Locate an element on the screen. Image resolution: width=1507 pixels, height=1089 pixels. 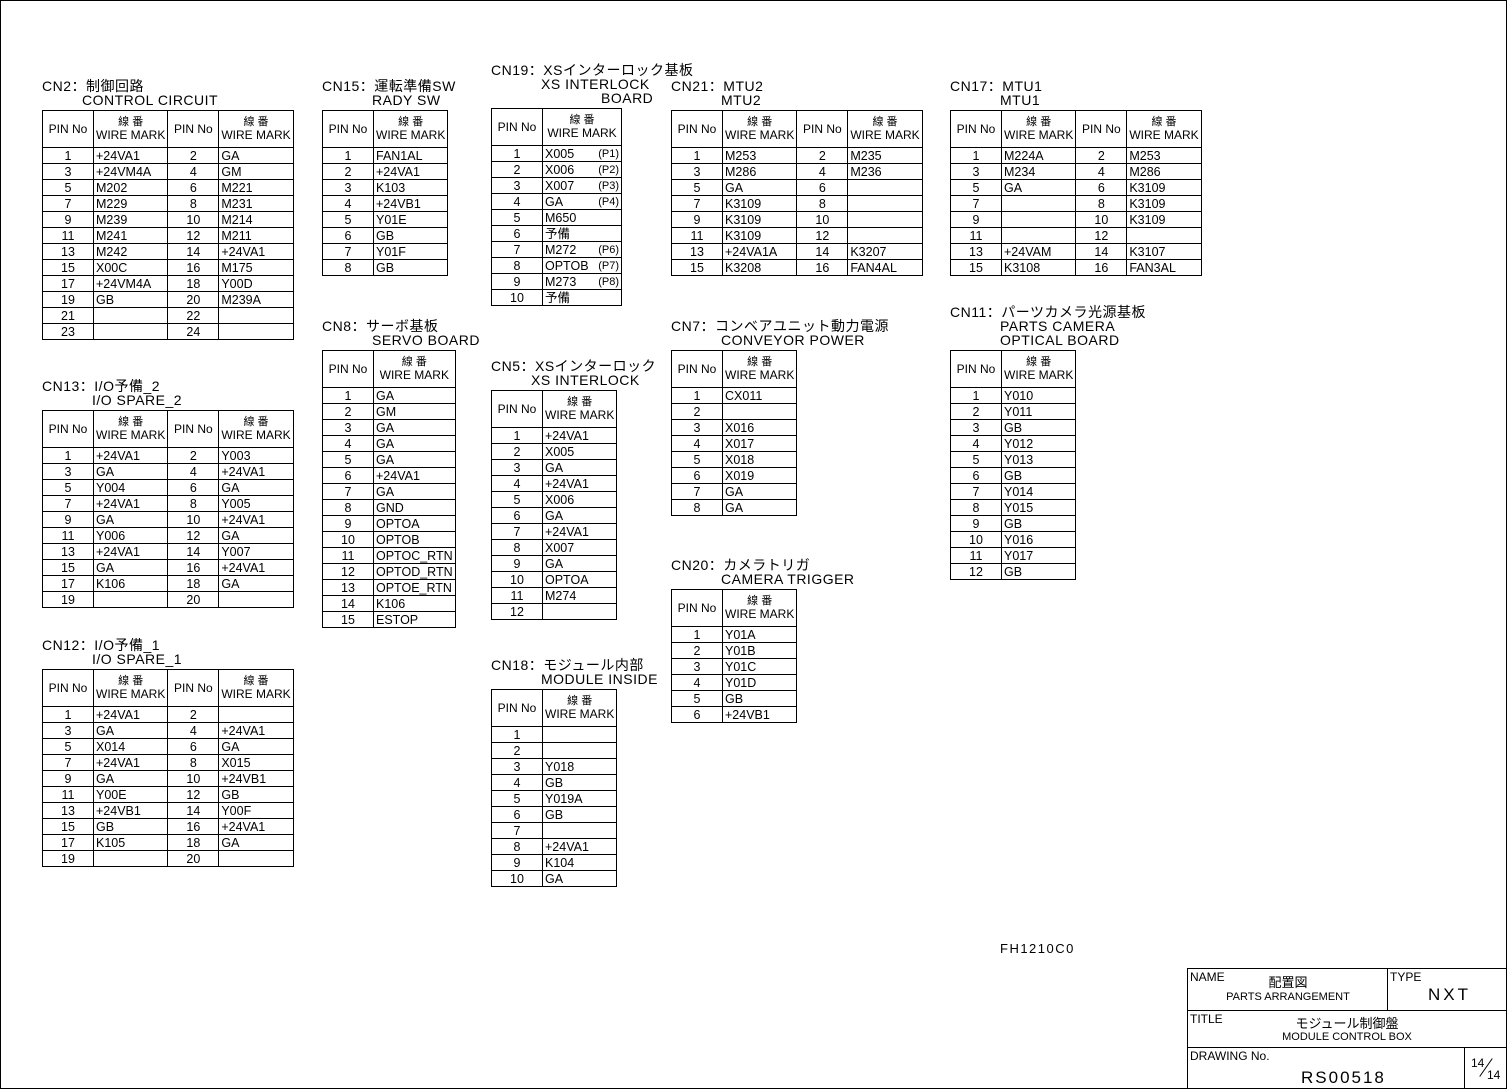
table-row: 5 X014 6 GA is located at coordinates (168, 746).